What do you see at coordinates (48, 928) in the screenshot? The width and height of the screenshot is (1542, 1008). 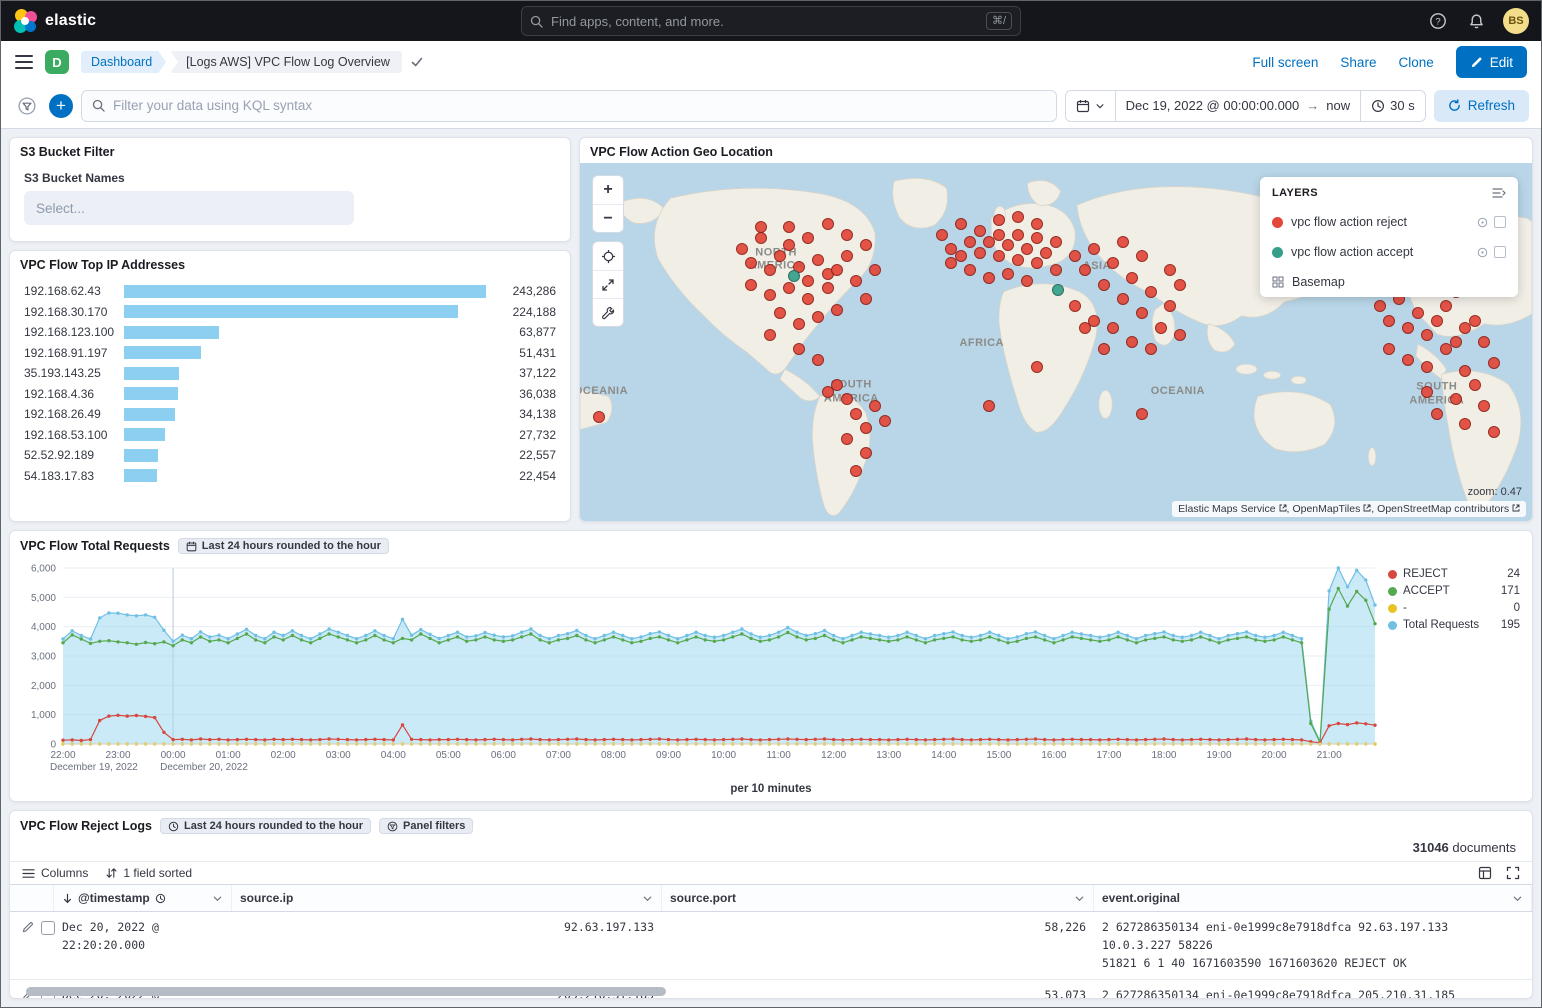 I see `row-checkbox` at bounding box center [48, 928].